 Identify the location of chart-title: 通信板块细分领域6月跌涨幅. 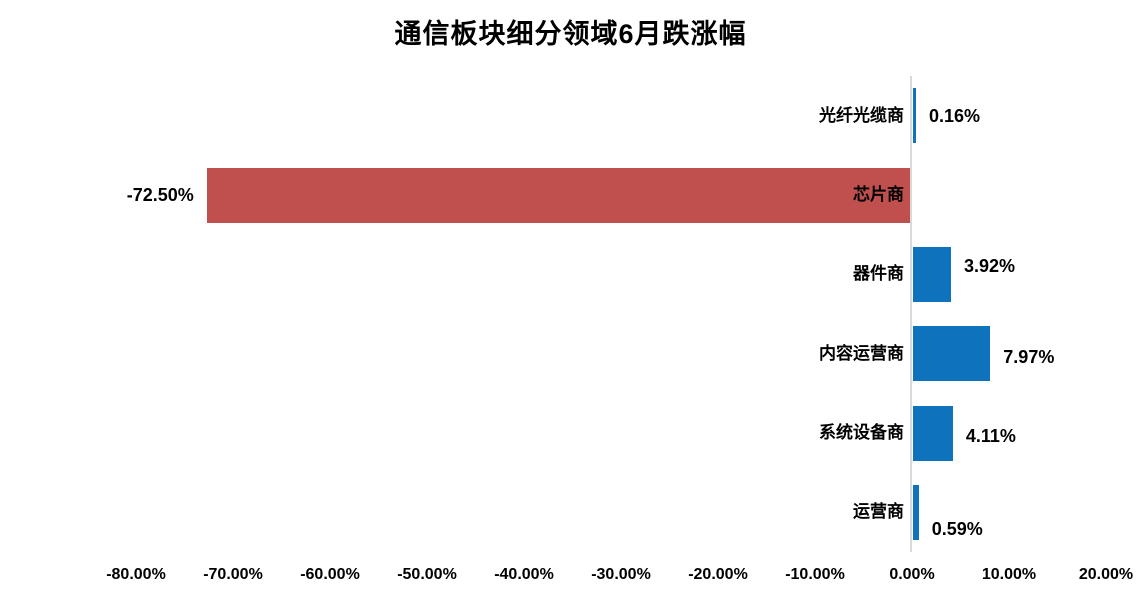
(570, 34).